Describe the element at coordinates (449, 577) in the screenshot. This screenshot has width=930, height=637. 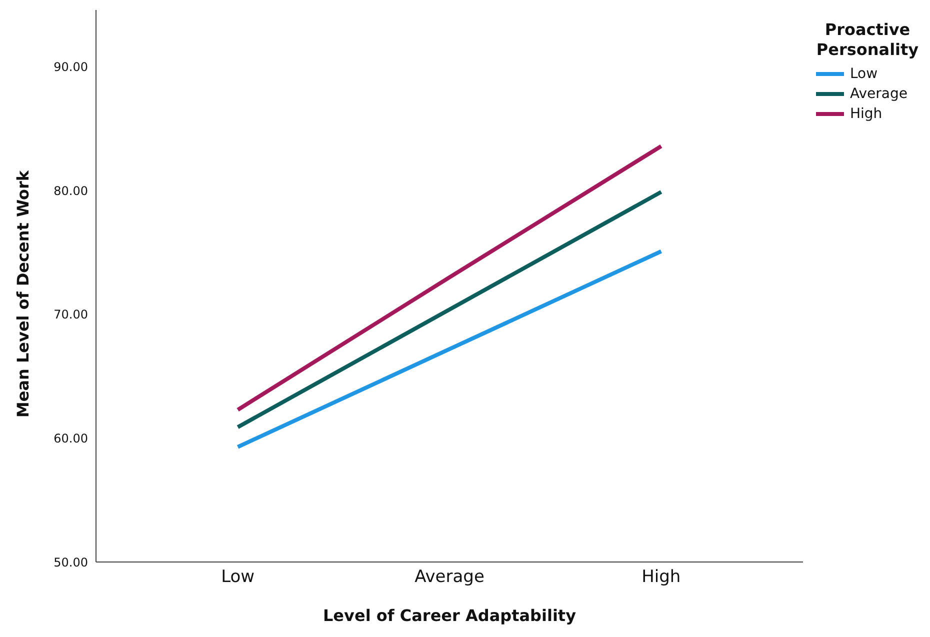
I see `x-tick-label: Average` at that location.